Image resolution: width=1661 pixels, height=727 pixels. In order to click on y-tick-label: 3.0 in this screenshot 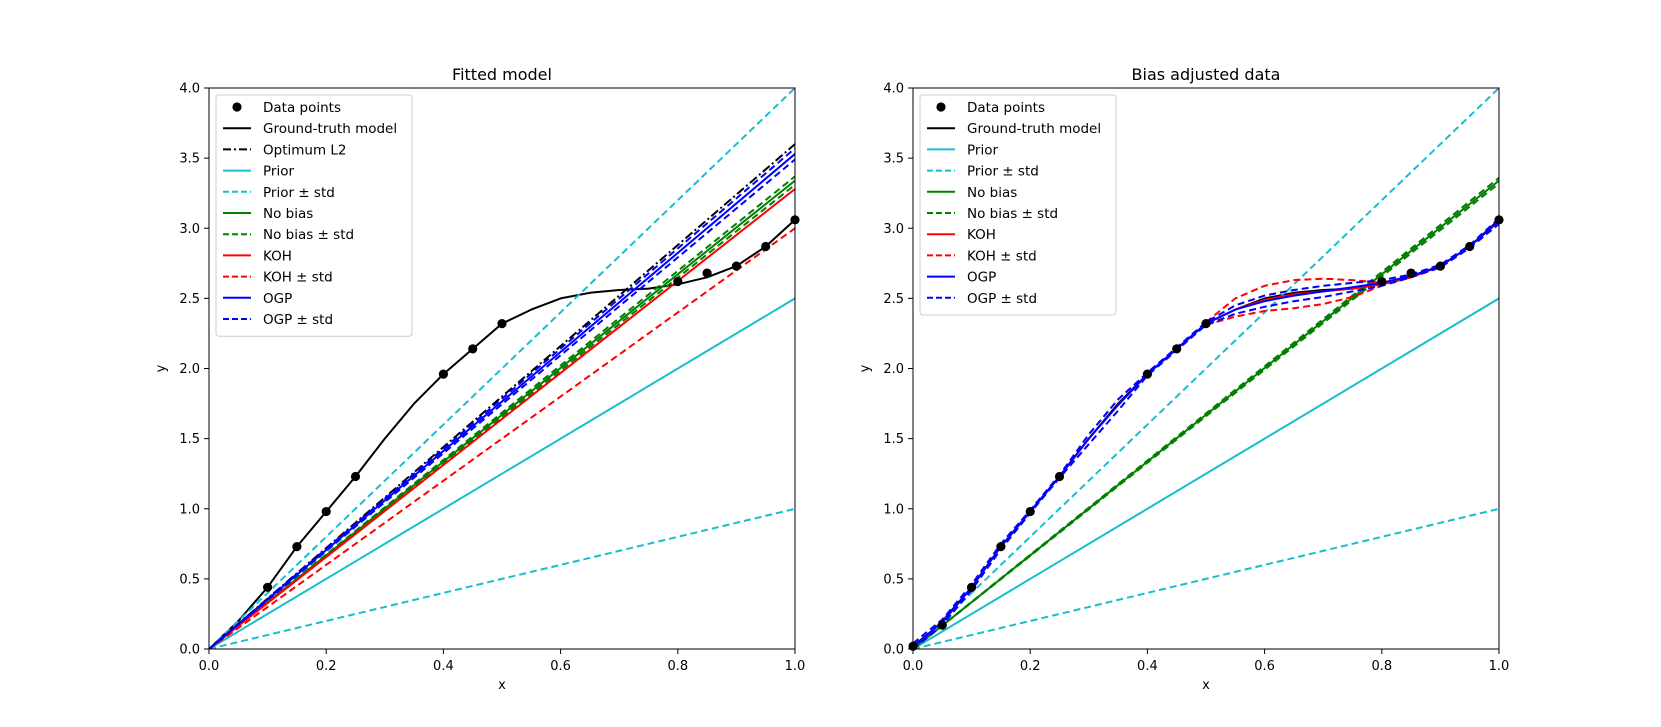, I will do `click(189, 229)`.